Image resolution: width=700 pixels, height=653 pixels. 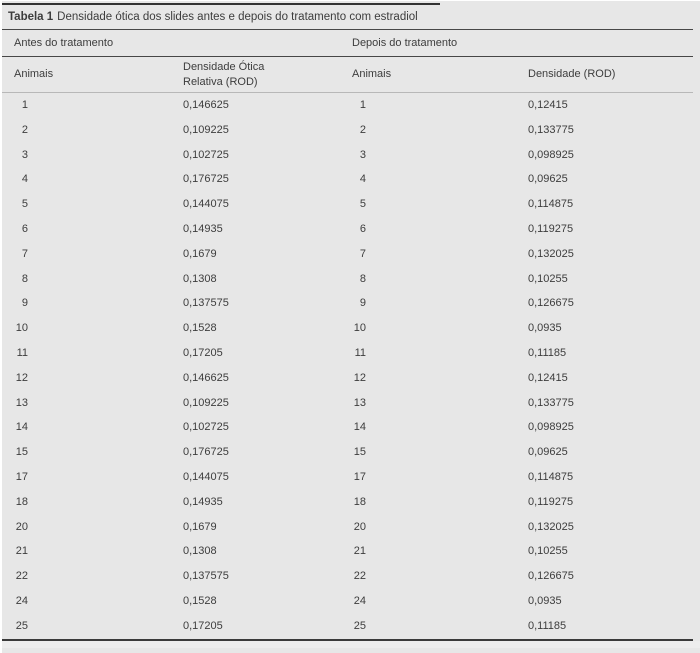 I want to click on group-header-rule, so click(x=347, y=56).